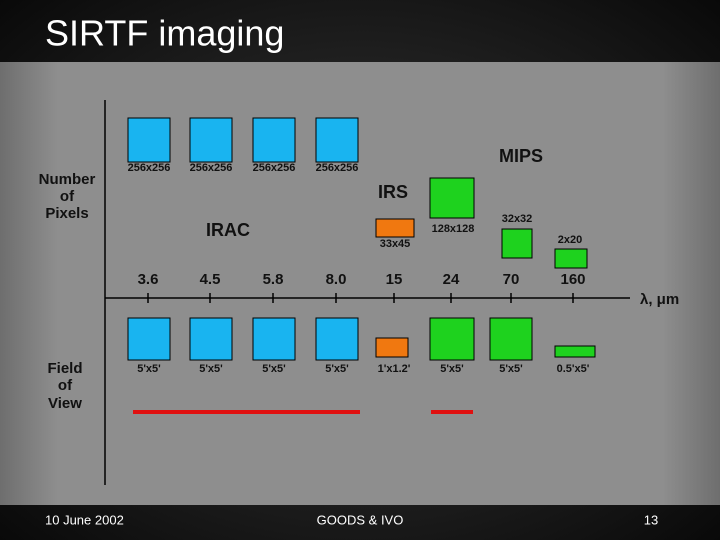  Describe the element at coordinates (64, 368) in the screenshot. I see `row-label: Field` at that location.